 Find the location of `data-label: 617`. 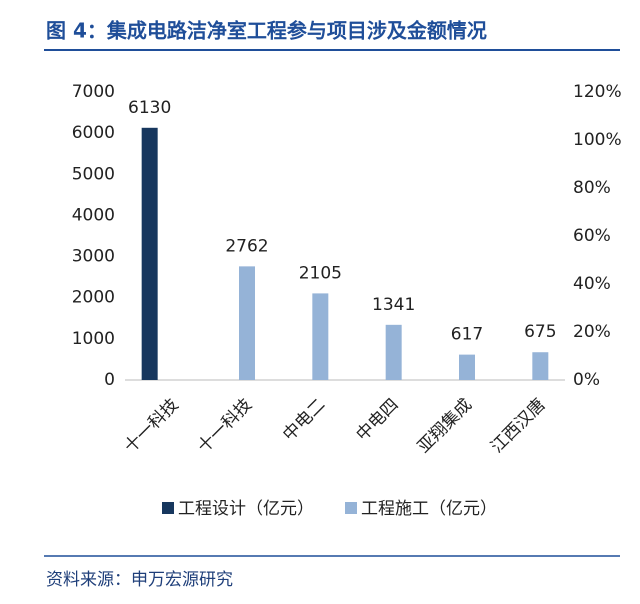

data-label: 617 is located at coordinates (467, 335).